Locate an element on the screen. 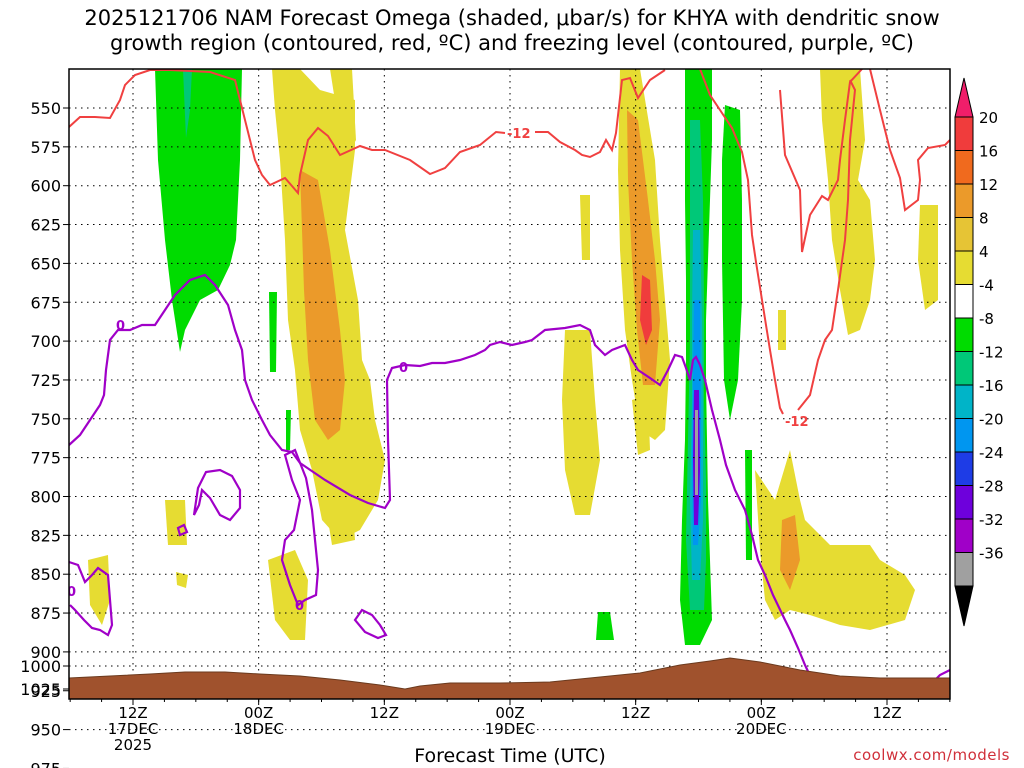 This screenshot has width=1024, height=768. y-tick-label: 975 is located at coordinates (45, 763).